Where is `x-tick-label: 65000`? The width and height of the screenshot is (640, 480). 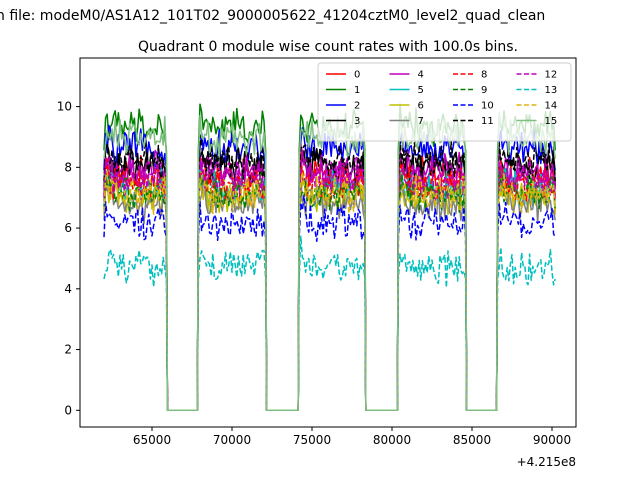
x-tick-label: 65000 is located at coordinates (152, 440).